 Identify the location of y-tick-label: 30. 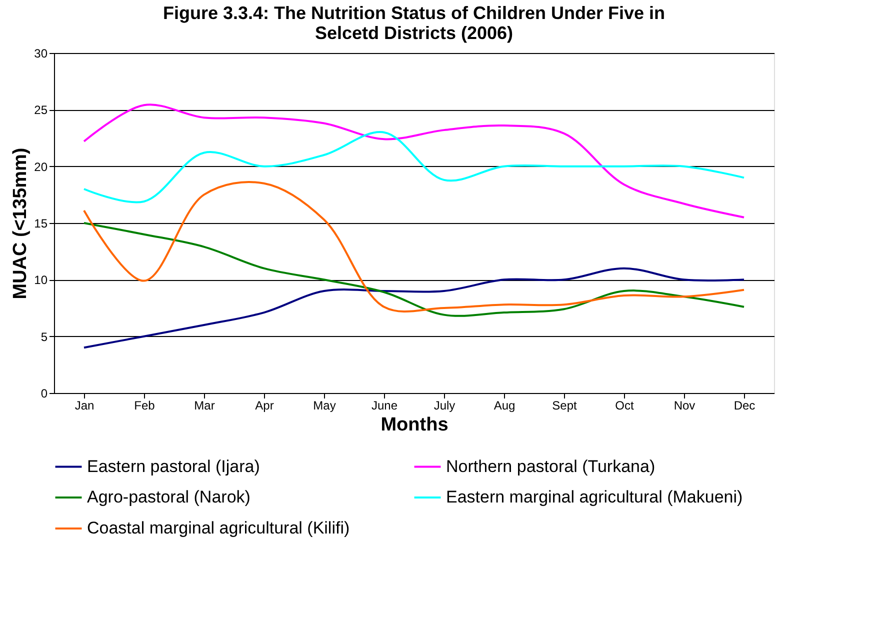
(41, 53).